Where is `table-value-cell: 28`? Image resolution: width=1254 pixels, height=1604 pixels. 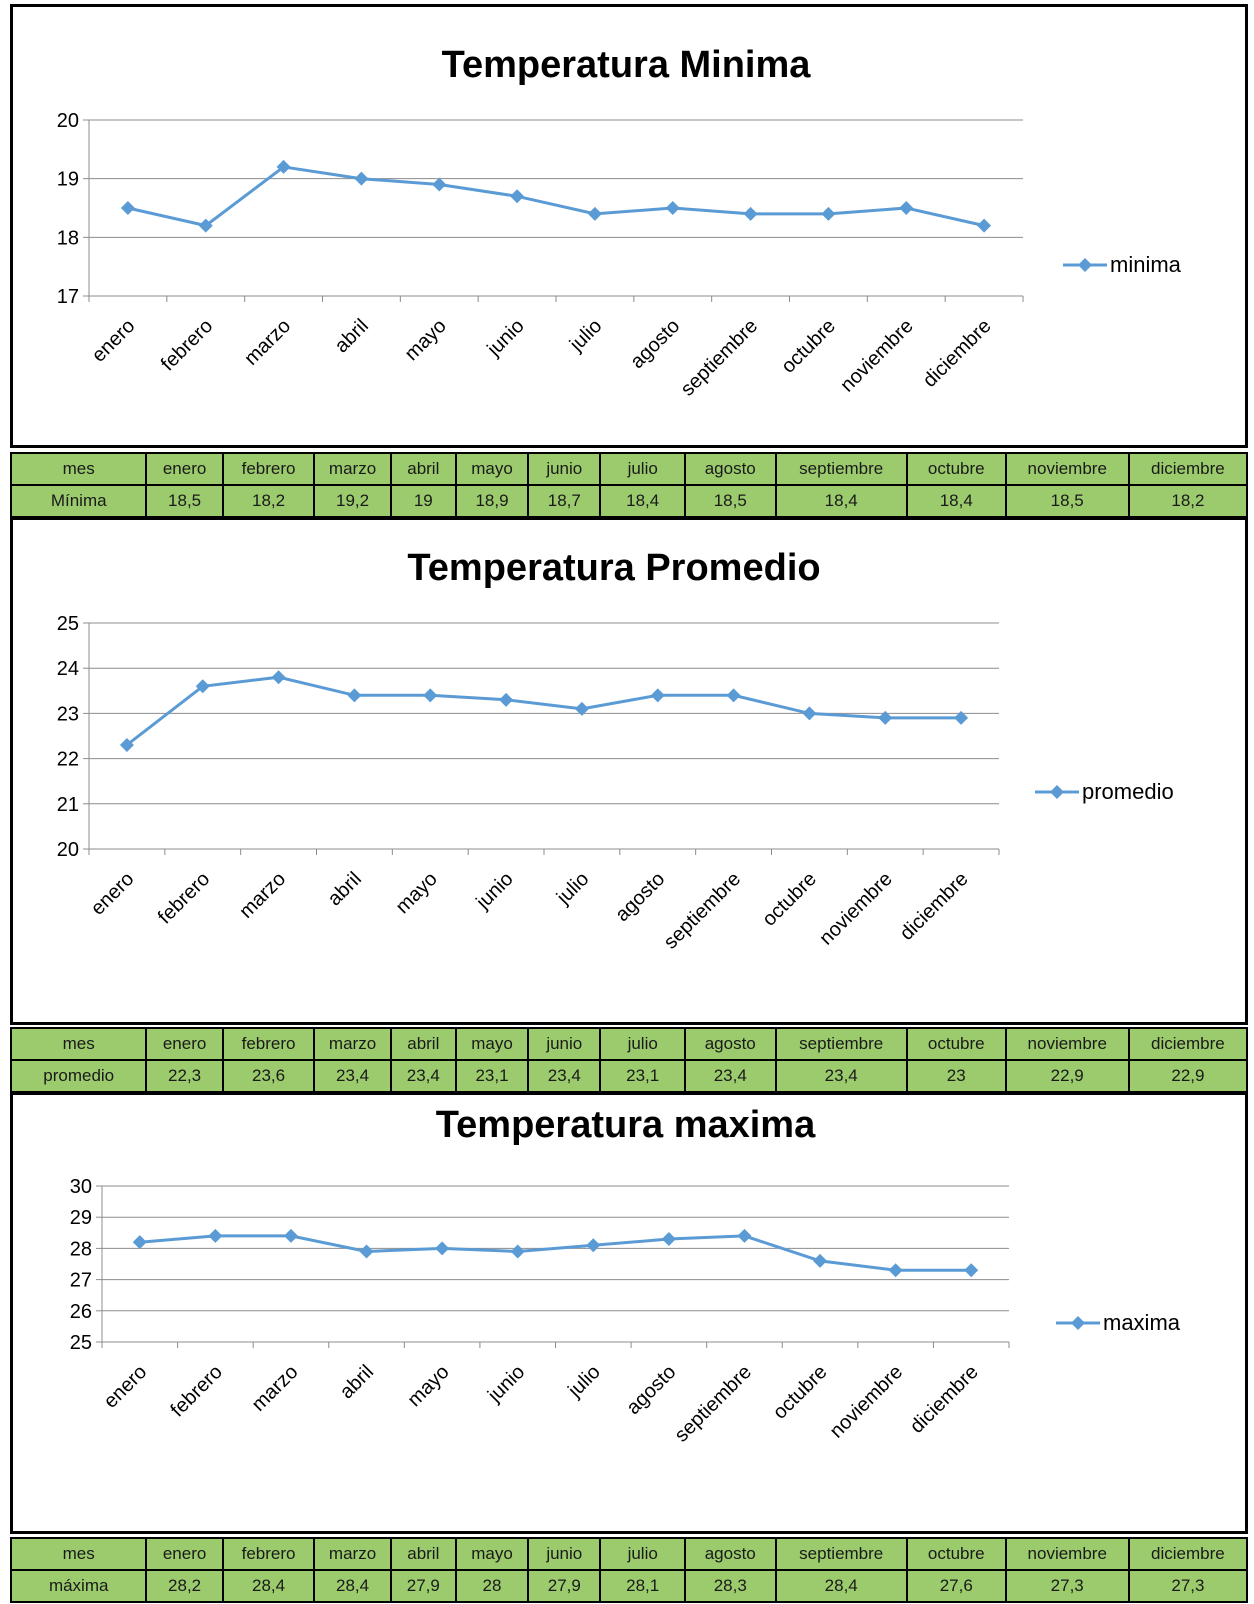 table-value-cell: 28 is located at coordinates (492, 1586).